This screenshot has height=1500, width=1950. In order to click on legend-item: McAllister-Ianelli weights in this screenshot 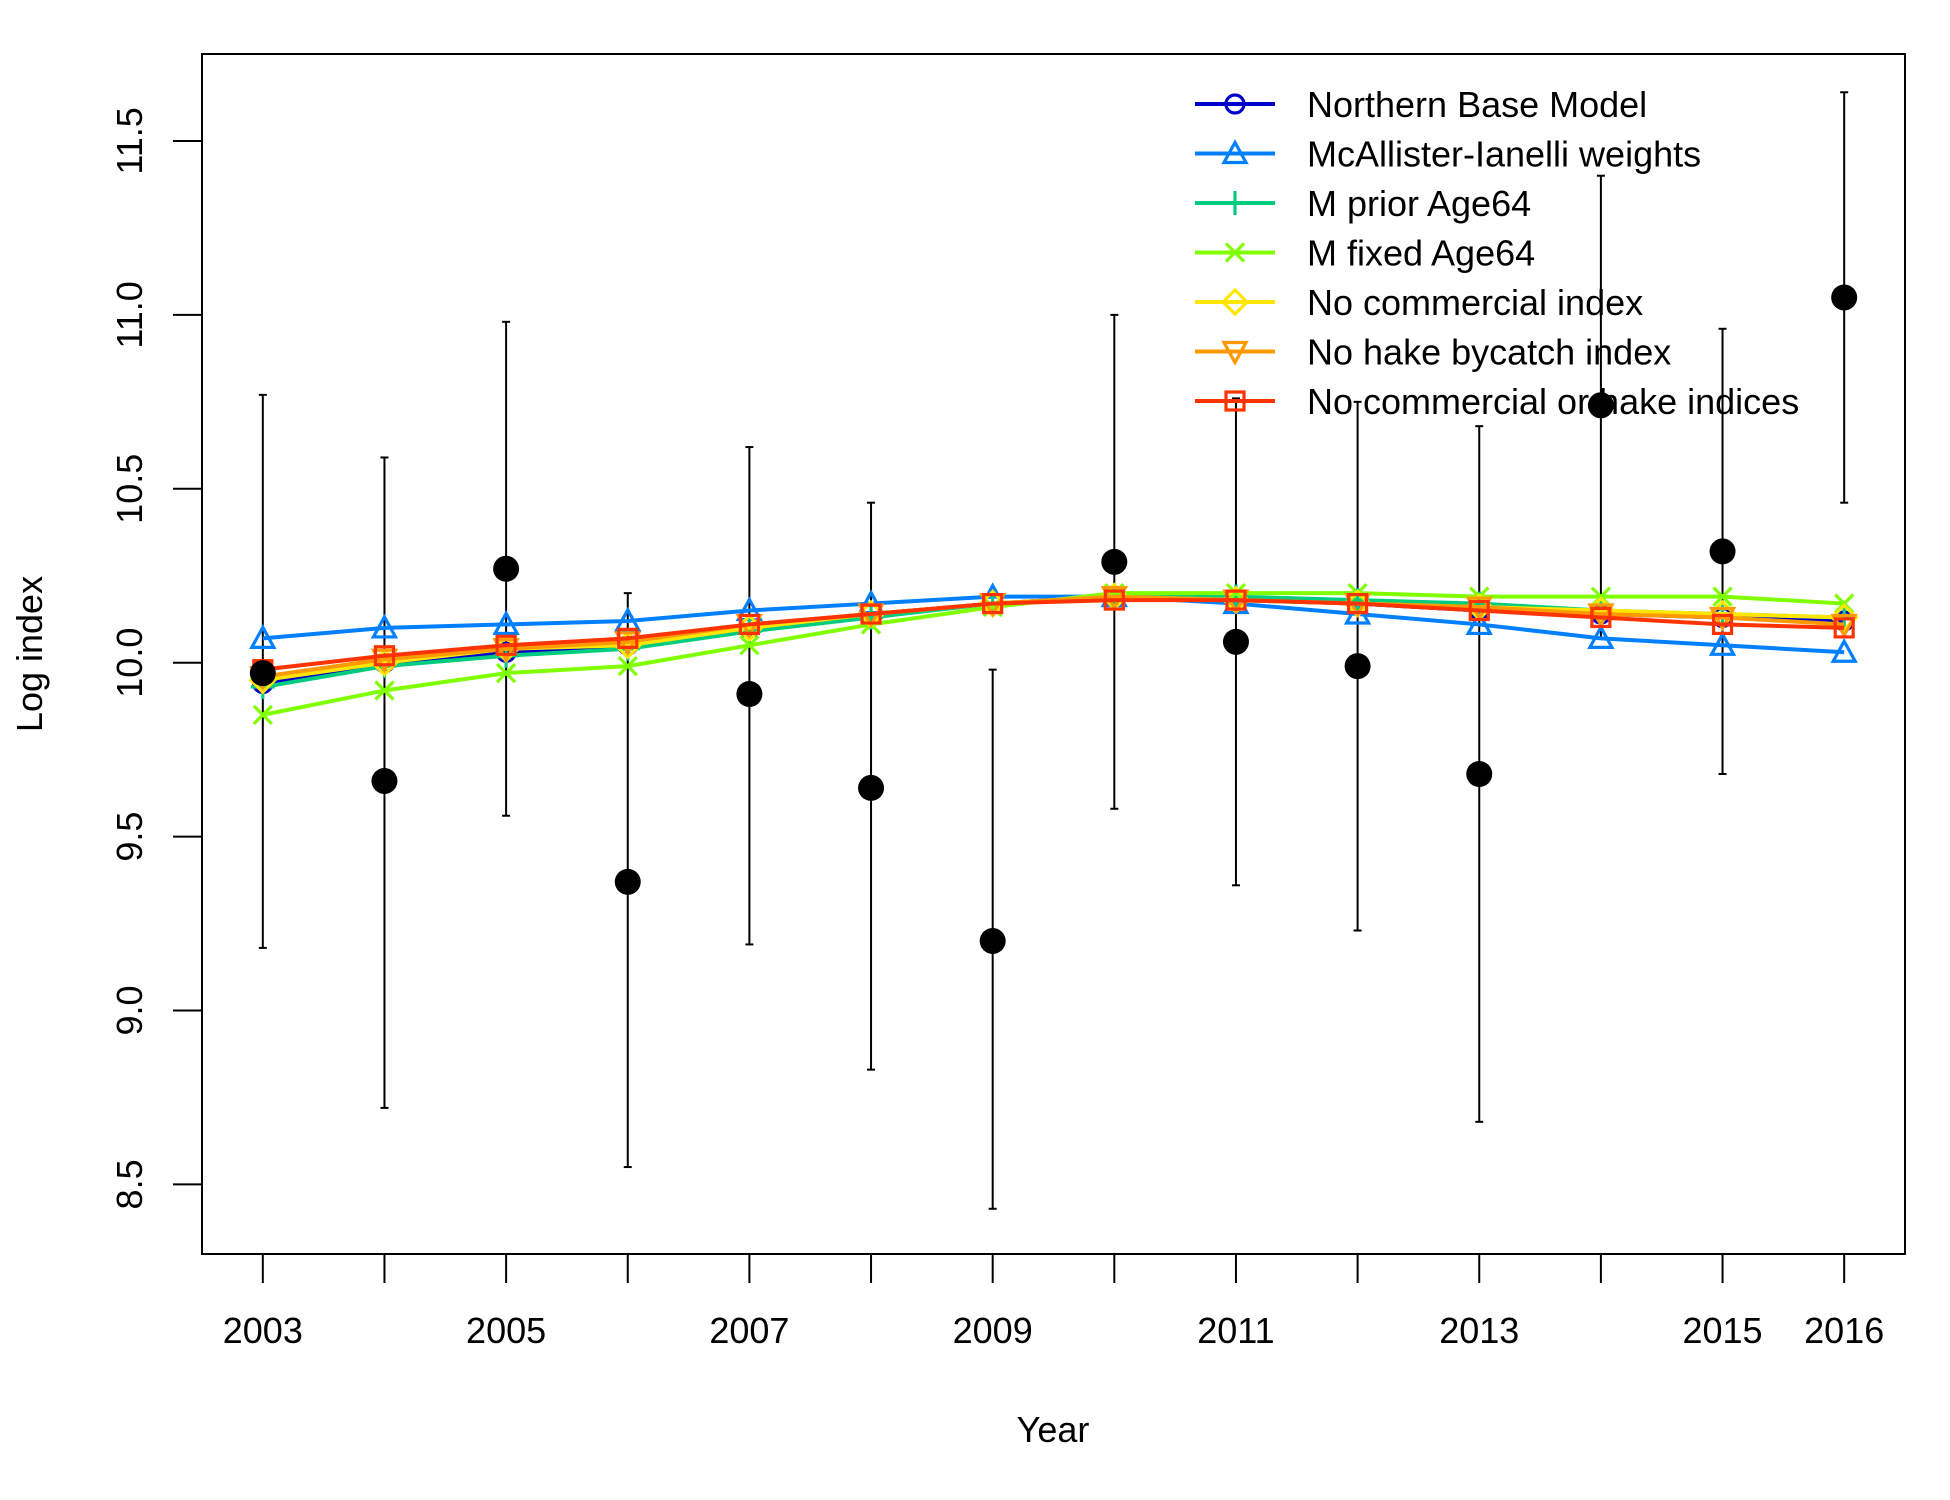, I will do `click(1448, 154)`.